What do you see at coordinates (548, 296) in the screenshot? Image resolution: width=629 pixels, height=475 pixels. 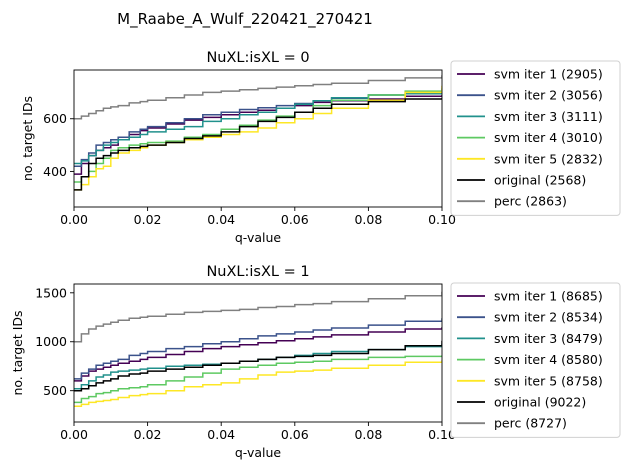 I see `legend-label: svm iter 1 (8685)` at bounding box center [548, 296].